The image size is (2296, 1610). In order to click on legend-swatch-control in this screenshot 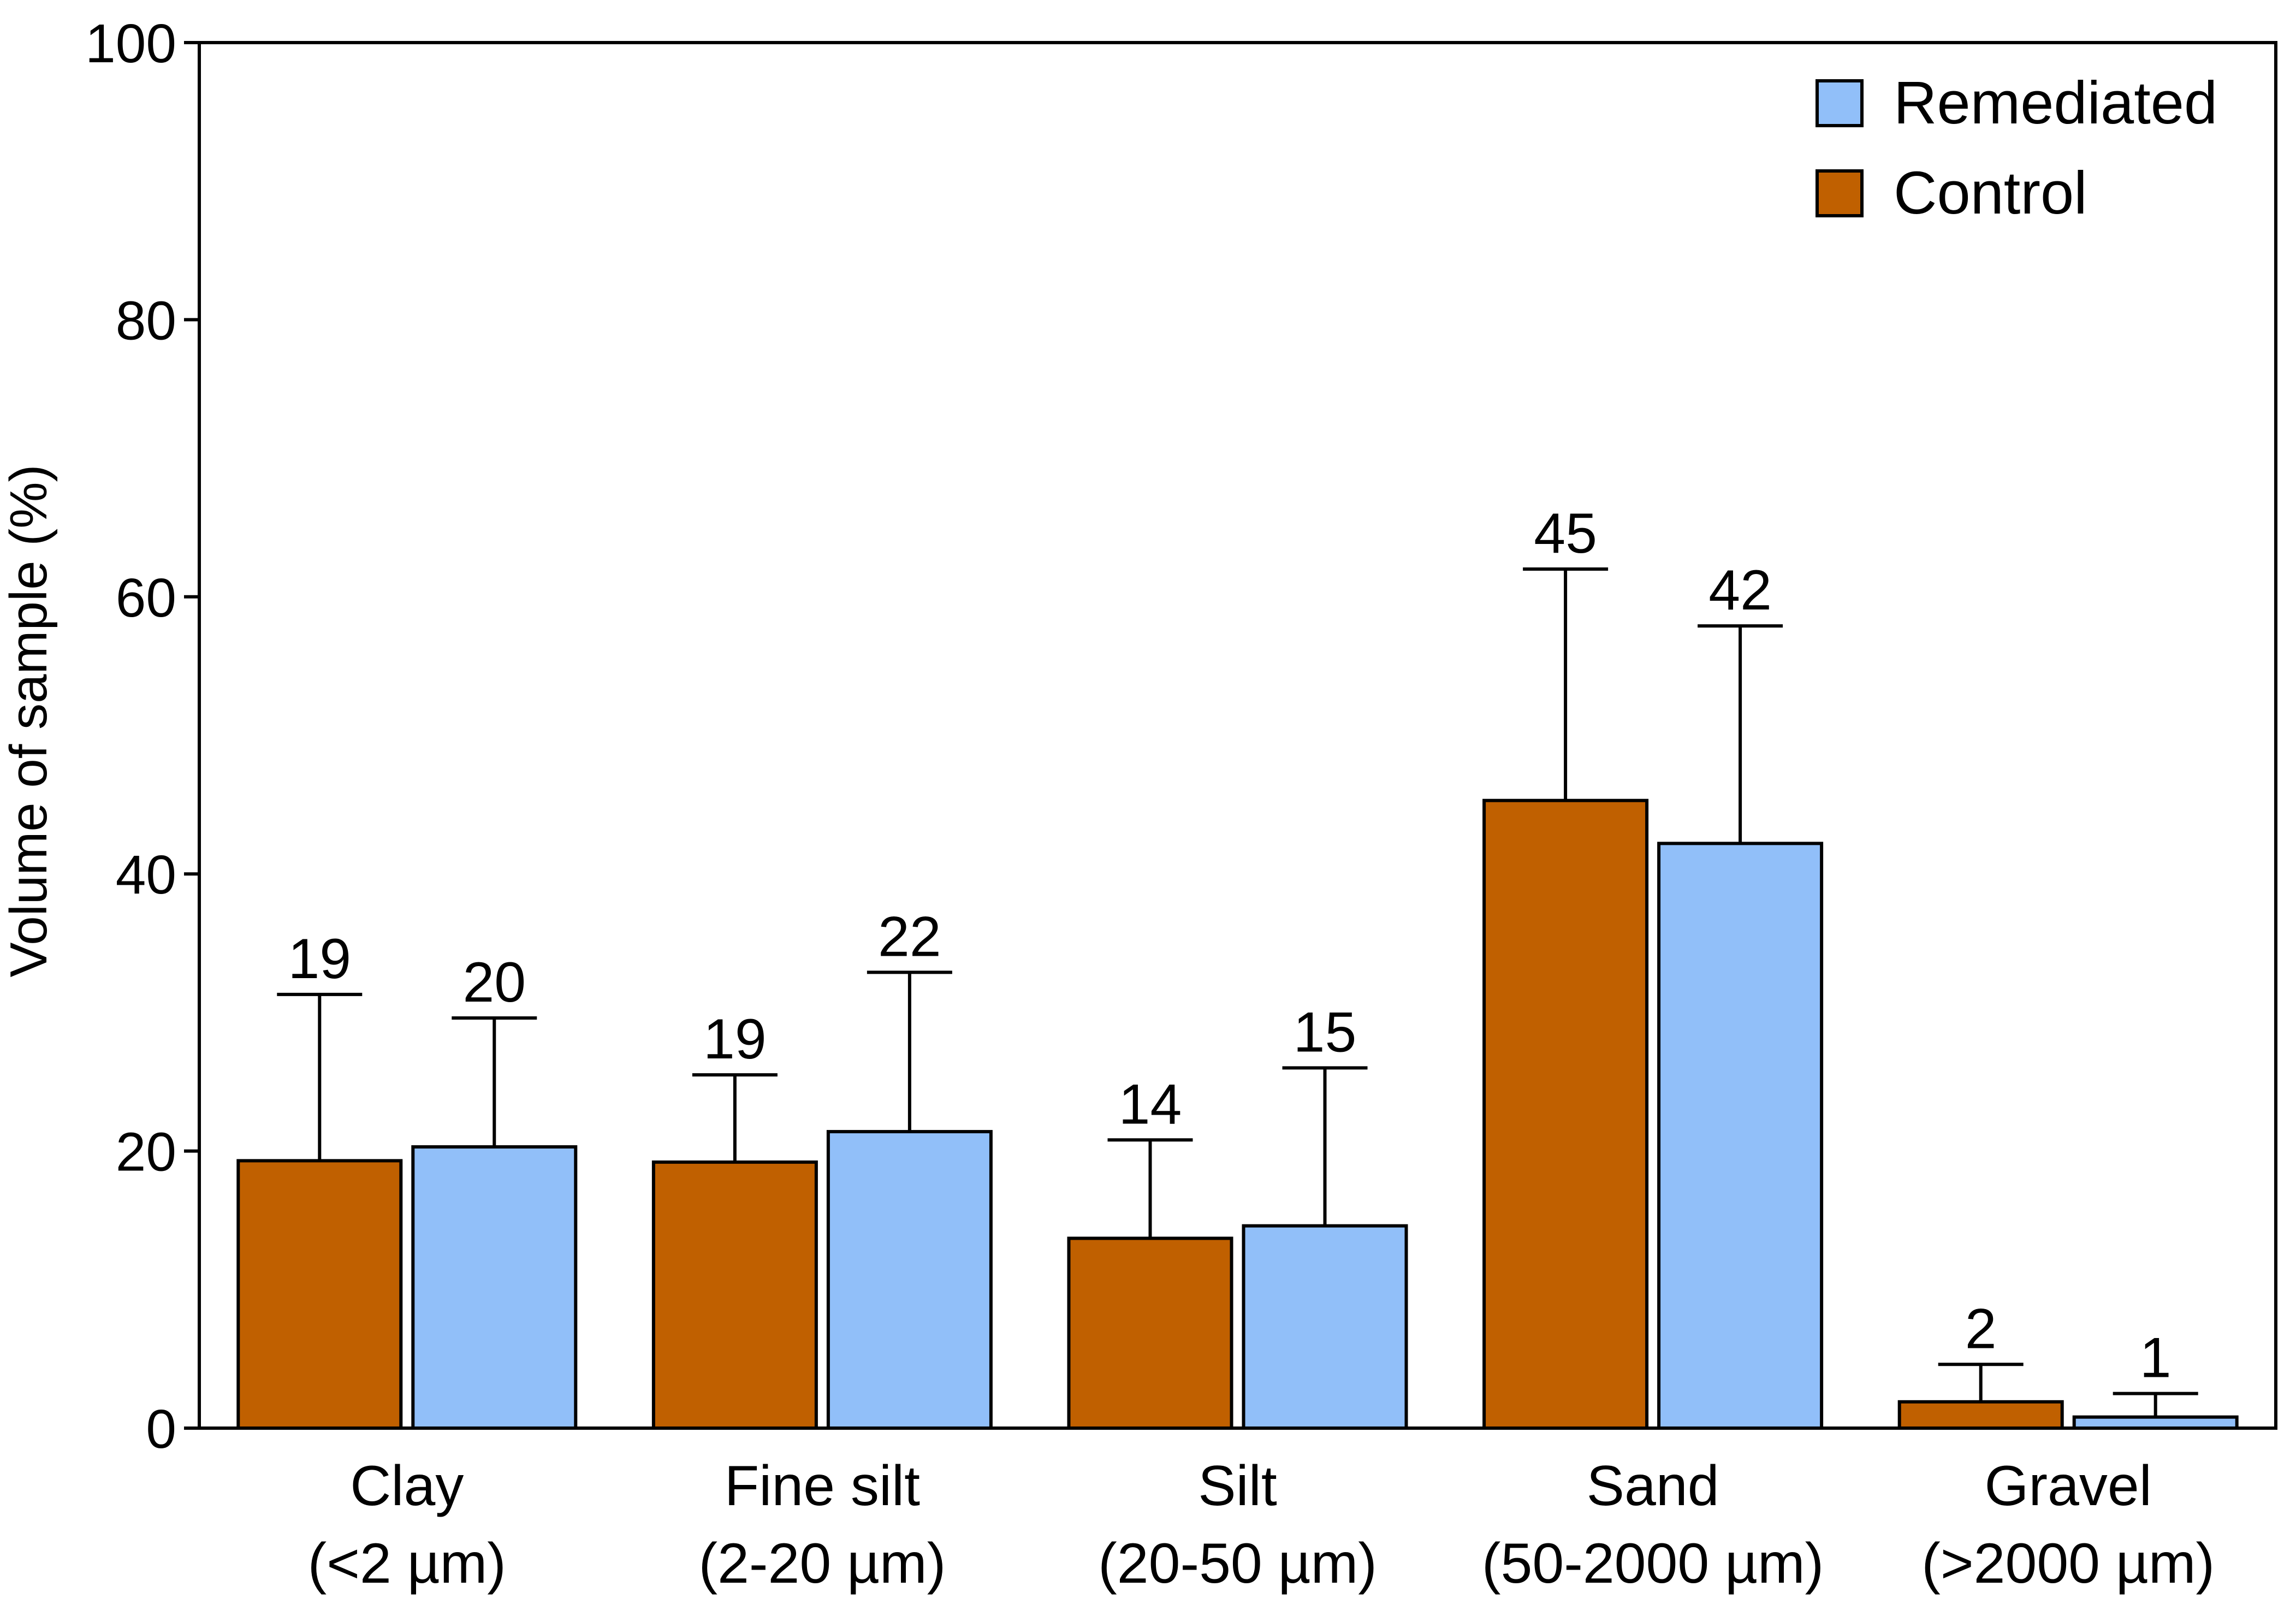, I will do `click(1840, 193)`.